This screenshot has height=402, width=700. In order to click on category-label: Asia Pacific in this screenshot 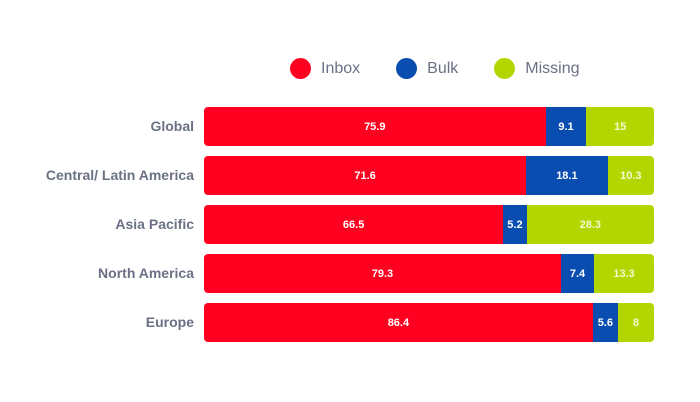, I will do `click(154, 224)`.